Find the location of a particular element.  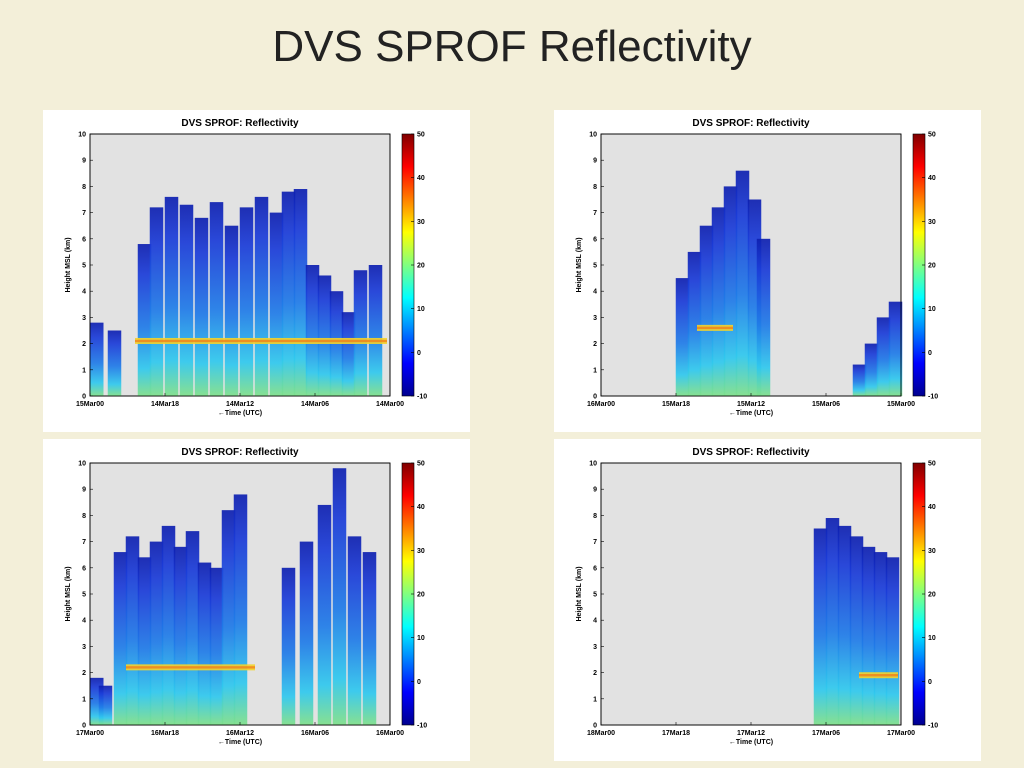

y-tick-label: 8 is located at coordinates (595, 516).